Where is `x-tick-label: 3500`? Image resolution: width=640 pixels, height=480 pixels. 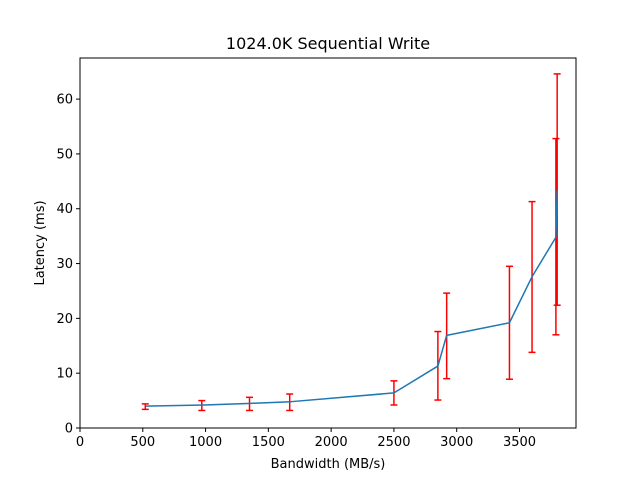
x-tick-label: 3500 is located at coordinates (519, 442).